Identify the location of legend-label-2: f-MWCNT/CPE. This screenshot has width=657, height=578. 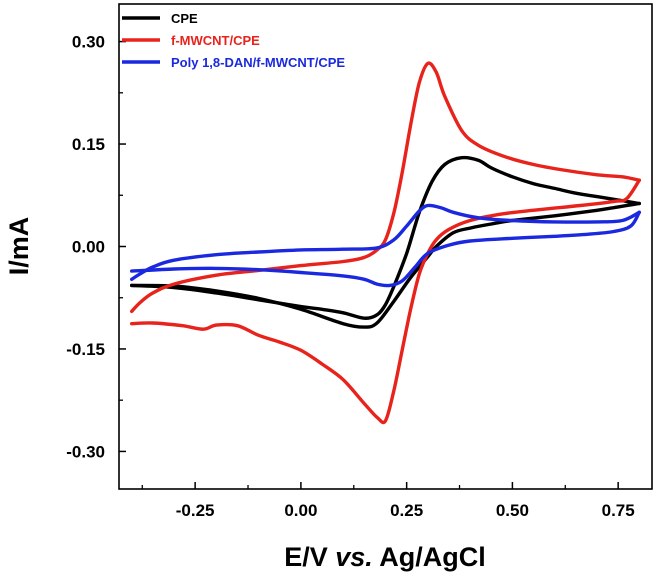
(215, 40).